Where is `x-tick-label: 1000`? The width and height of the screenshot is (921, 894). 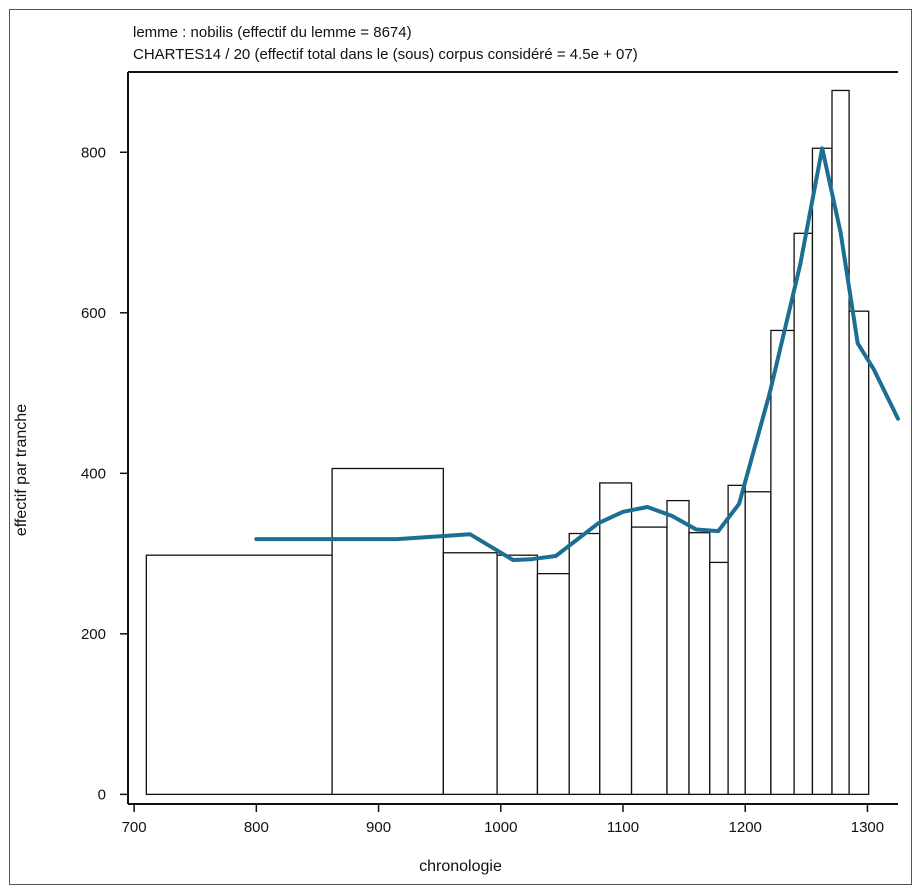
x-tick-label: 1000 is located at coordinates (500, 827).